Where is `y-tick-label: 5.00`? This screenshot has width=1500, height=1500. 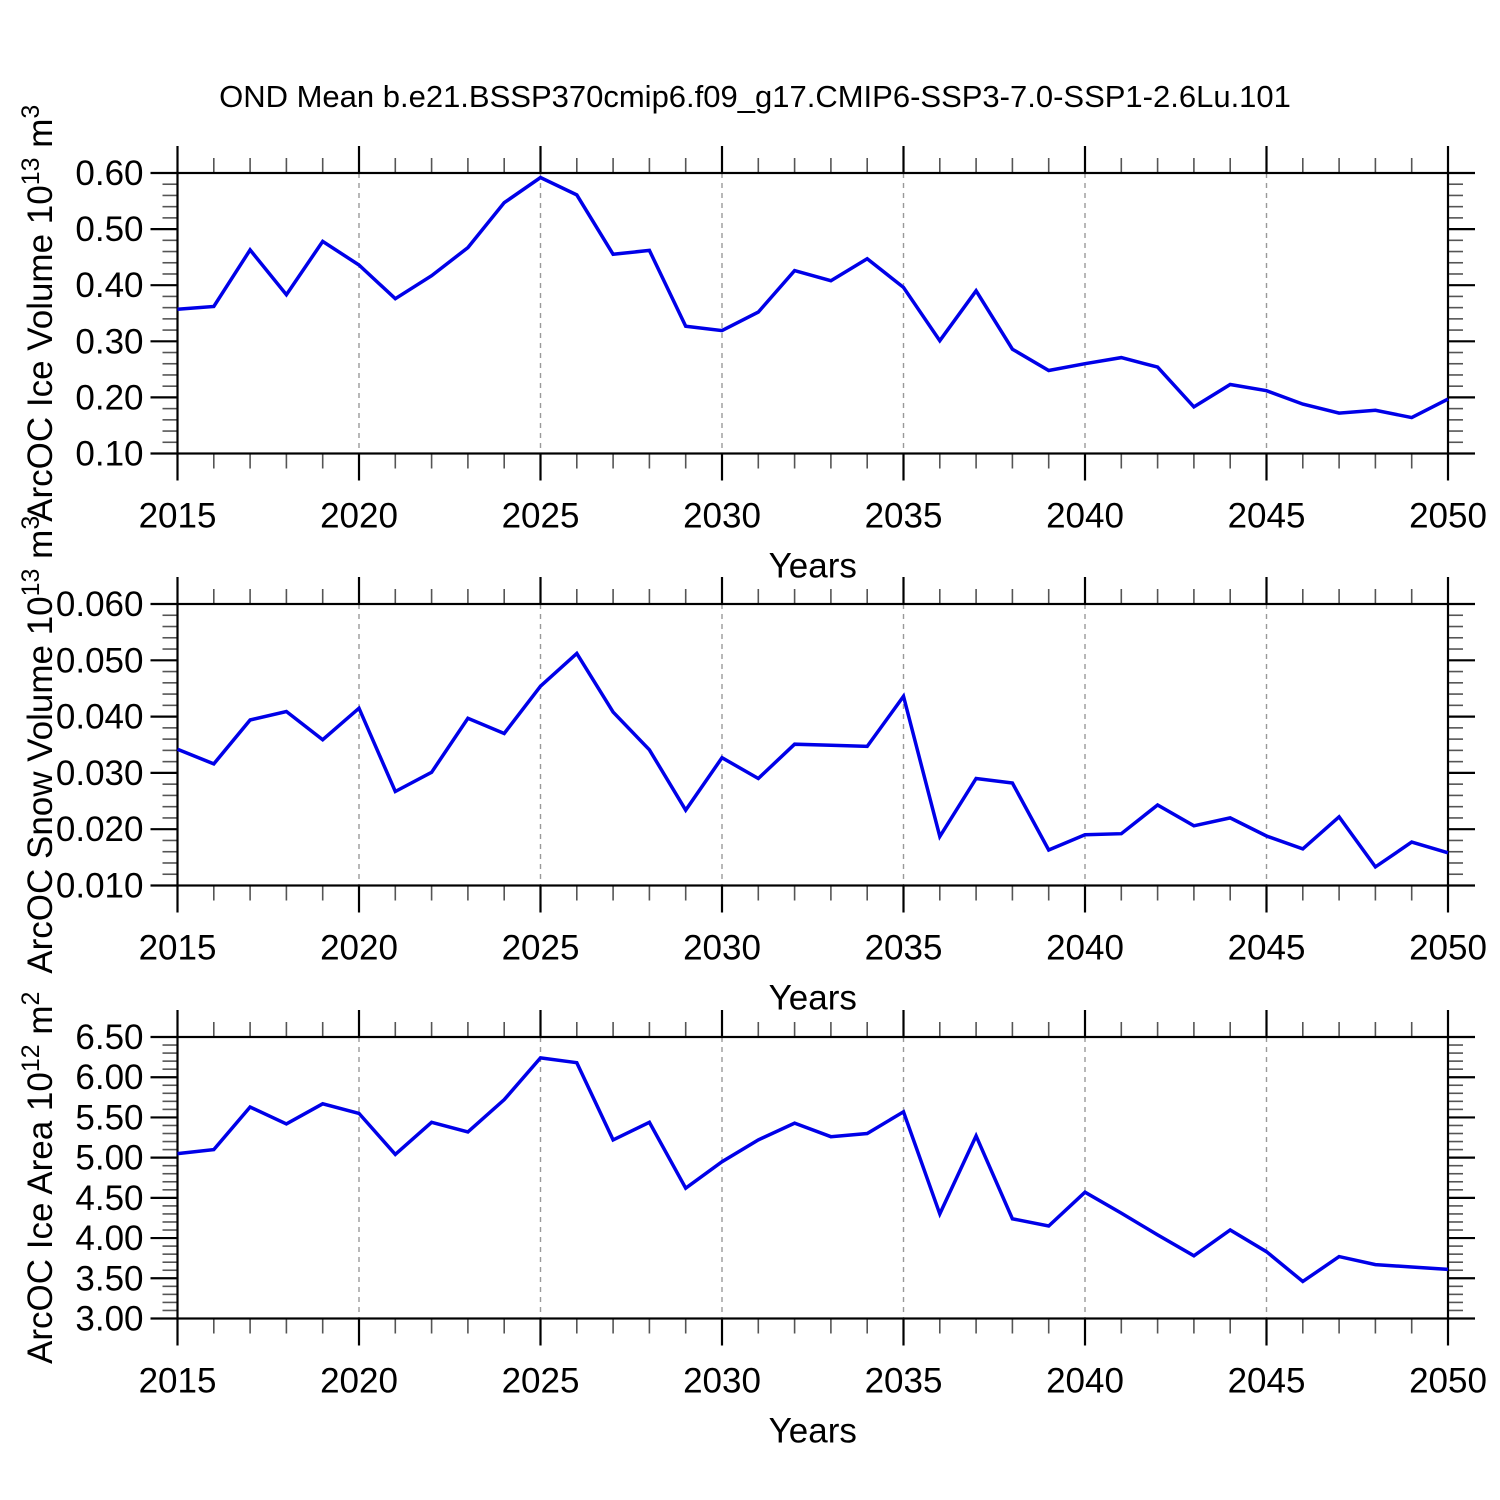
y-tick-label: 5.00 is located at coordinates (109, 1158).